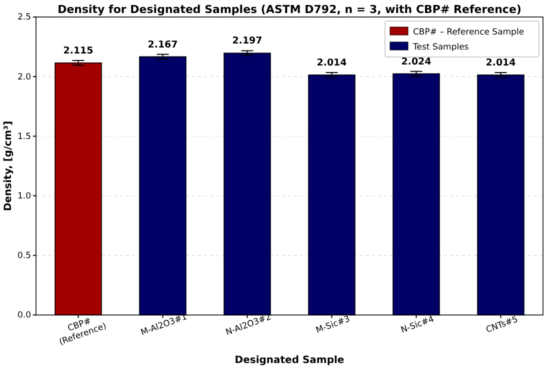  What do you see at coordinates (78, 51) in the screenshot?
I see `data-label: 2.115` at bounding box center [78, 51].